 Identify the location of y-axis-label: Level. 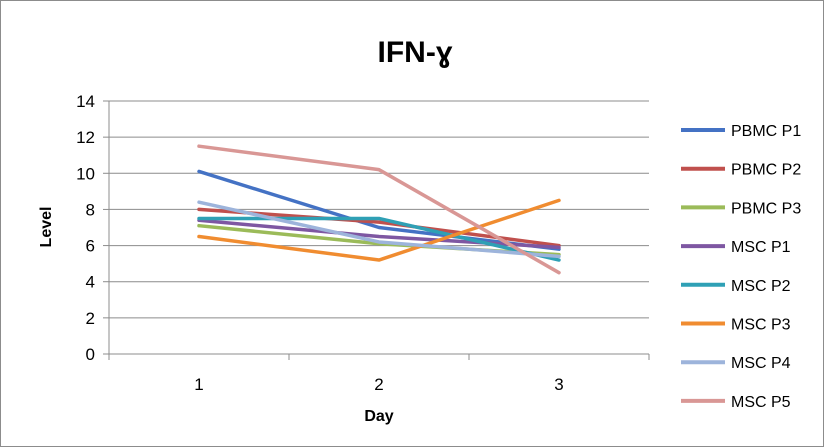
(46, 227).